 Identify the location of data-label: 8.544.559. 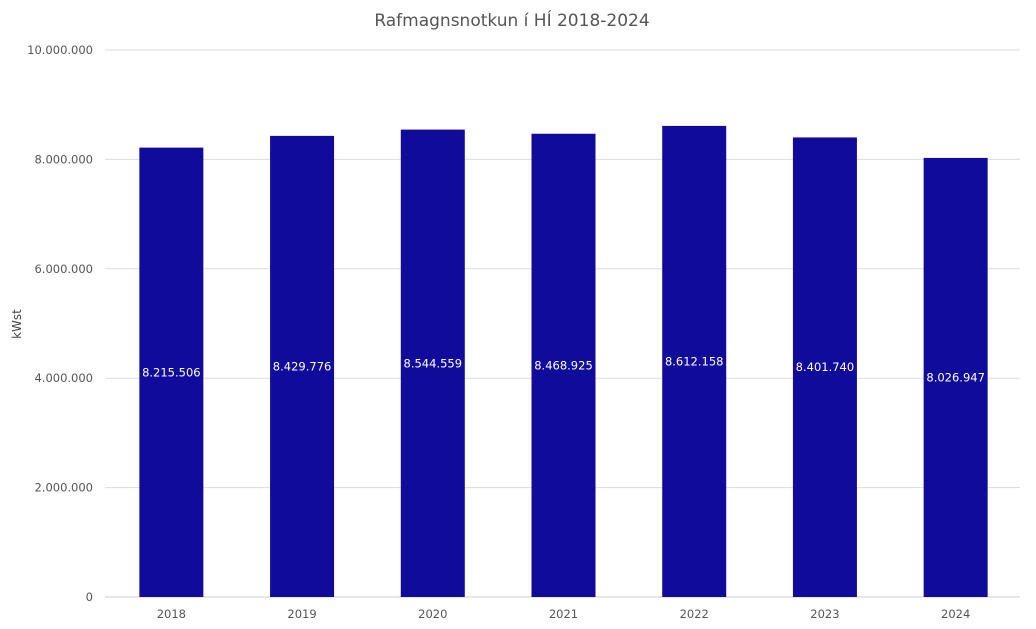
(433, 363).